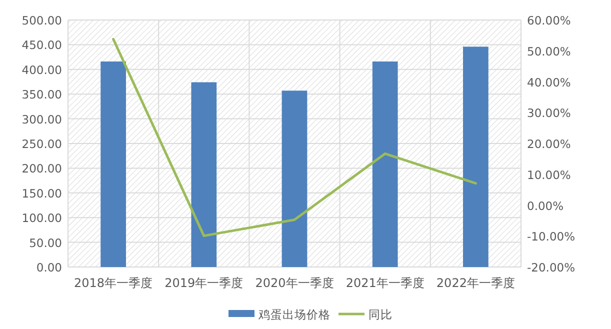 This screenshot has width=611, height=329. Describe the element at coordinates (42, 69) in the screenshot. I see `y-tick-label: 400.00` at that location.